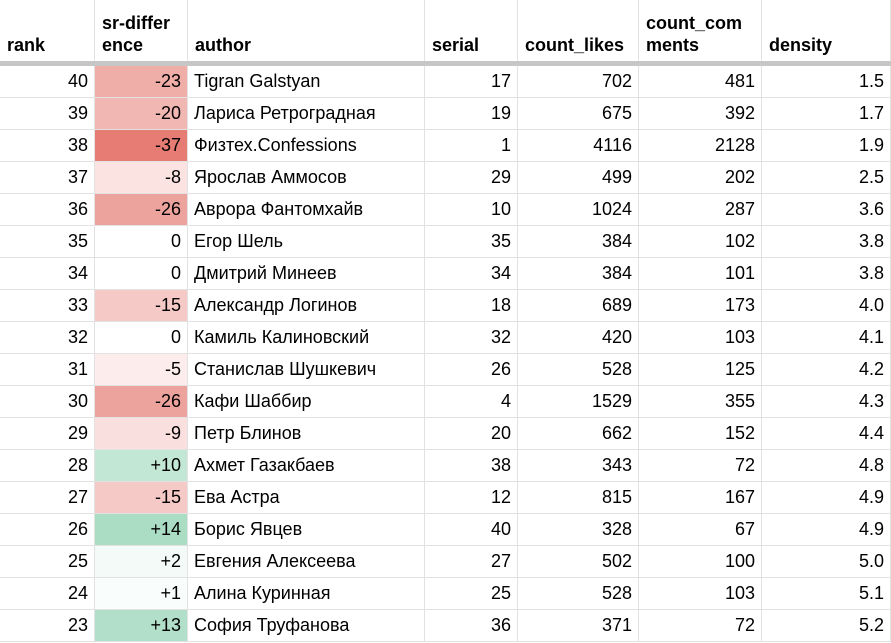 The image size is (891, 643). I want to click on cell-serial: 34, so click(471, 273).